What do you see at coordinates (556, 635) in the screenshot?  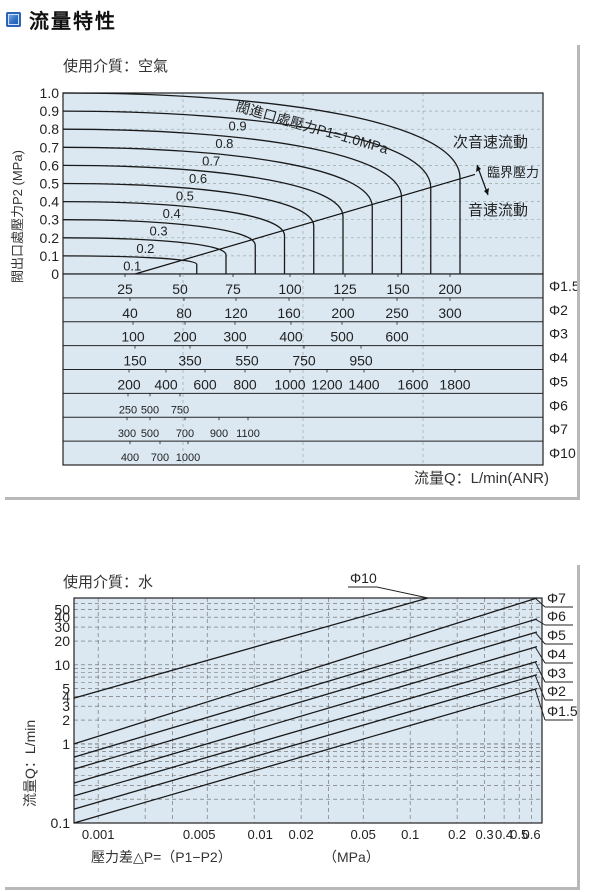 I see `series-label-Φ5: Φ5` at bounding box center [556, 635].